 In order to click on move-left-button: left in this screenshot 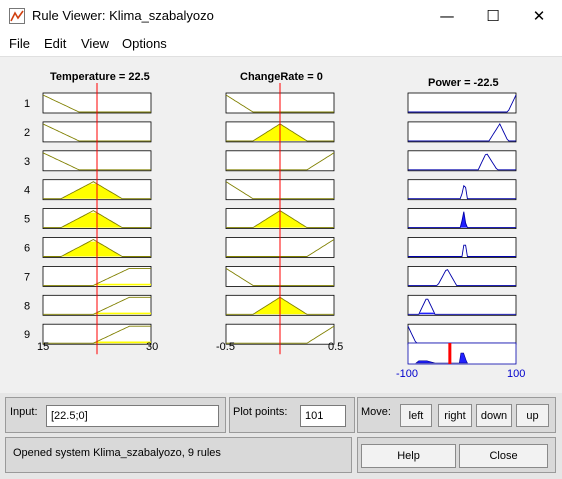, I will do `click(416, 415)`.